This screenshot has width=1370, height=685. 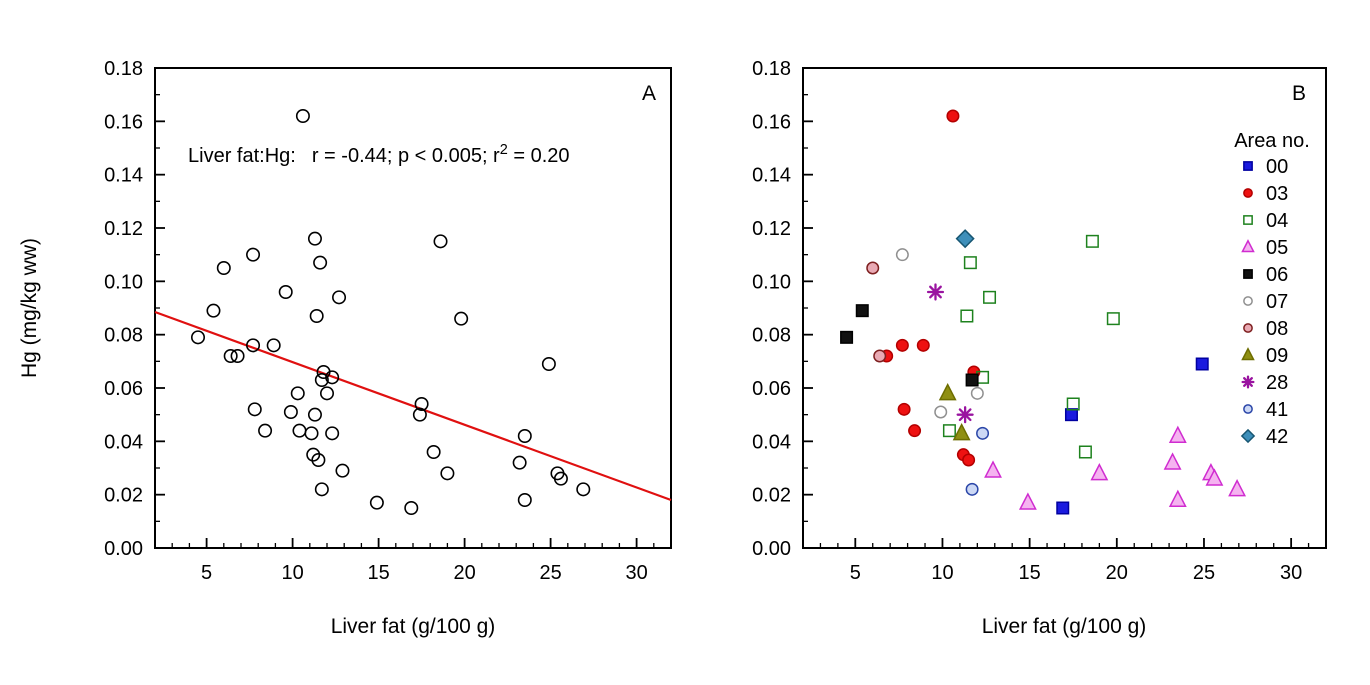 I want to click on panel-a-letter: A, so click(x=649, y=93).